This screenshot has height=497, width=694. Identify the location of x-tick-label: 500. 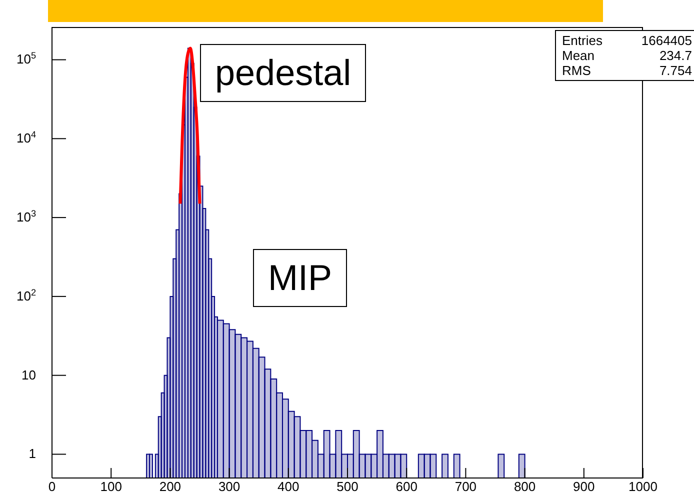
(347, 486).